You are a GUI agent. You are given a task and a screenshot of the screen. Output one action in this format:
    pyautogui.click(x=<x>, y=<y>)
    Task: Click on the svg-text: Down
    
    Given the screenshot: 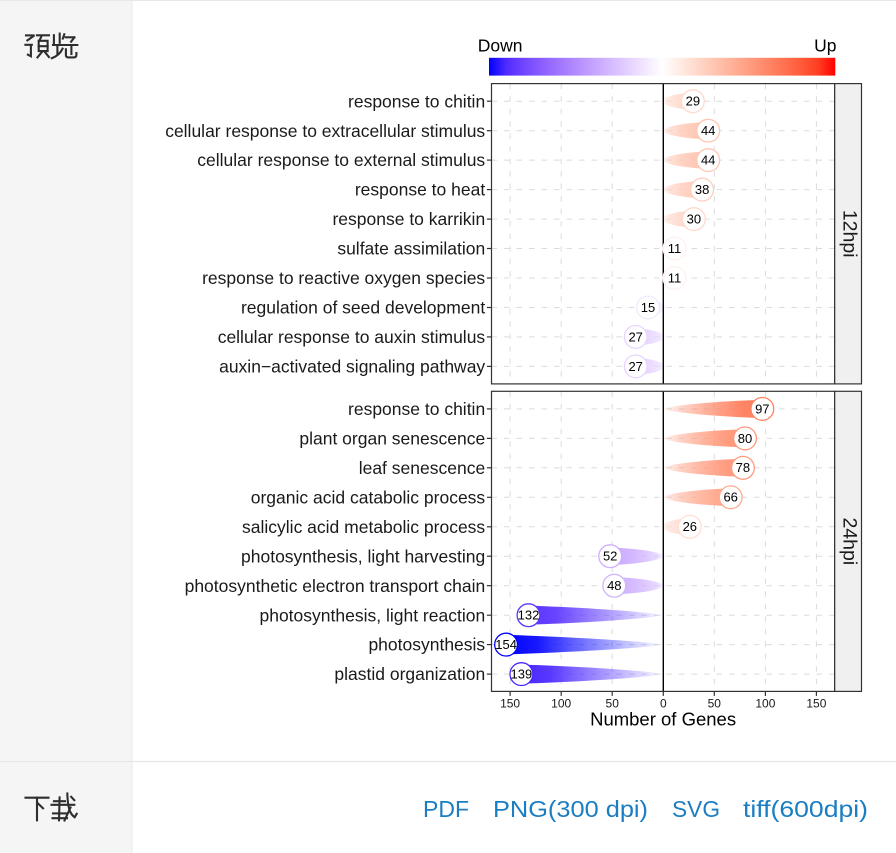 What is the action you would take?
    pyautogui.click(x=500, y=46)
    